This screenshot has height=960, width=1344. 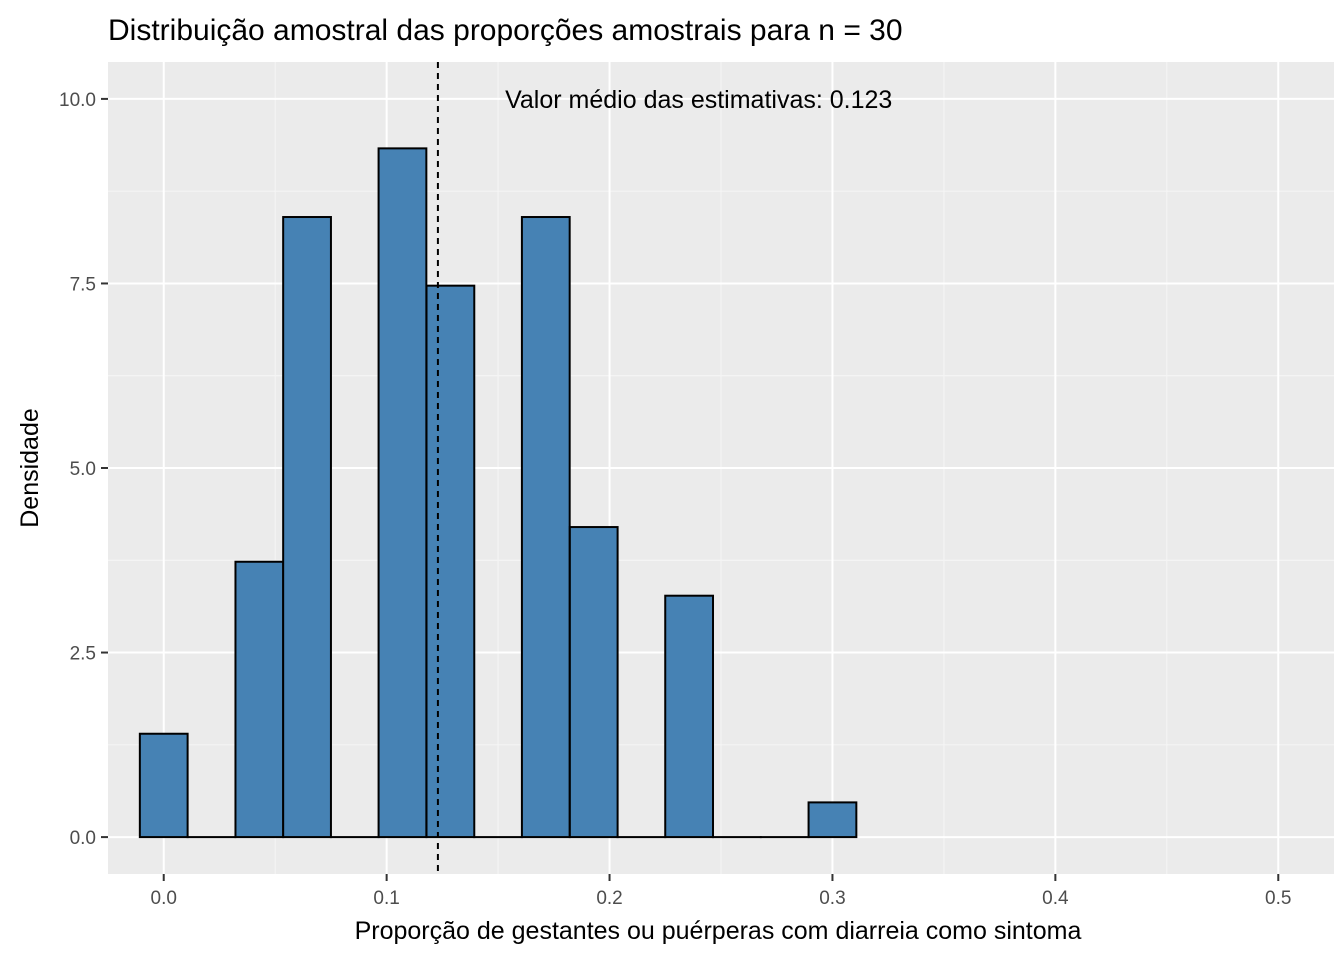 I want to click on x-tick-label: 0.5, so click(x=1278, y=898).